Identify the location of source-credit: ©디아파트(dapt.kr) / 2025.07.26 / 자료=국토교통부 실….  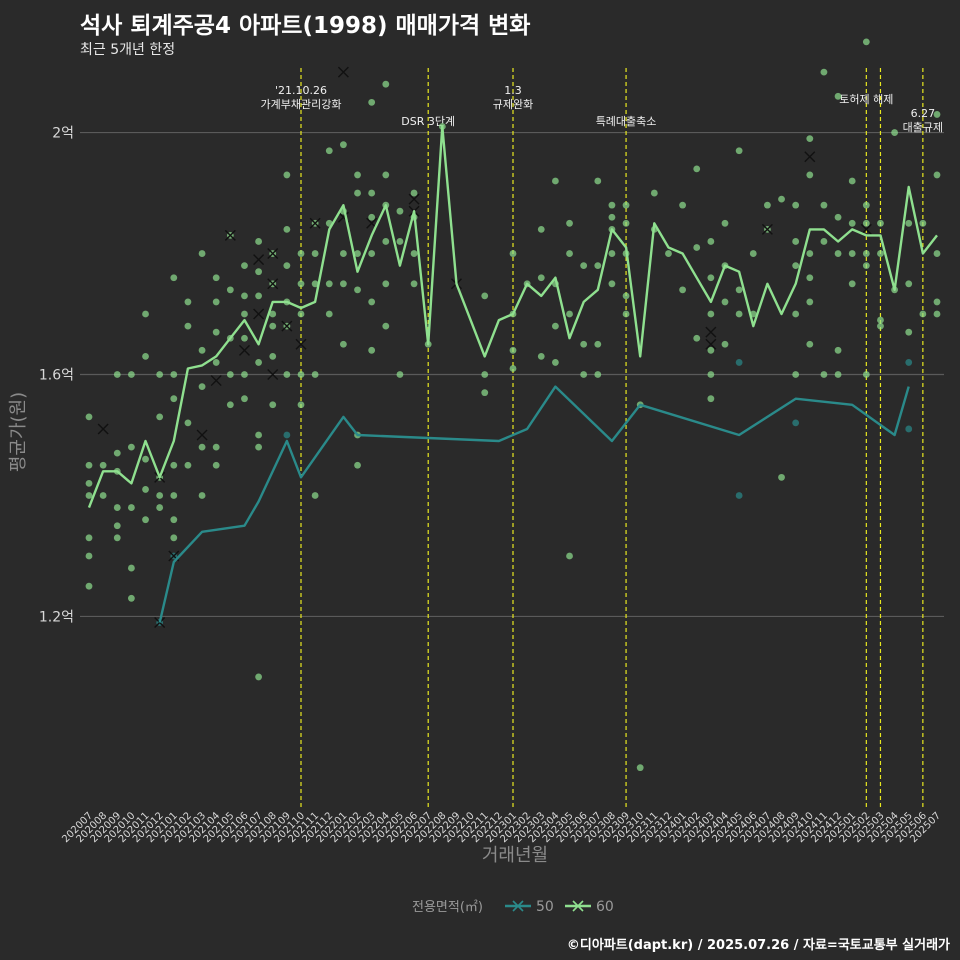
(758, 945).